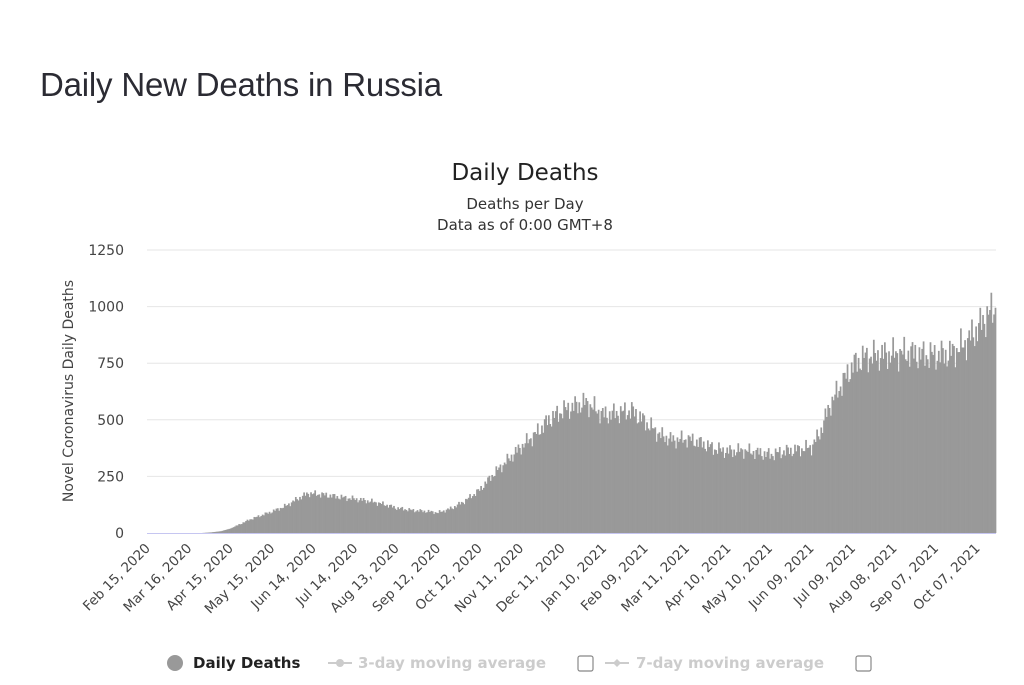 The image size is (1024, 685). What do you see at coordinates (863, 663) in the screenshot?
I see `checkbox-7day-icon` at bounding box center [863, 663].